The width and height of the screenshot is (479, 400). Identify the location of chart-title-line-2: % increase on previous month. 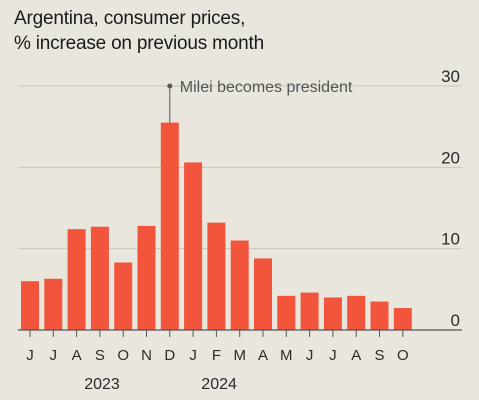
(139, 43).